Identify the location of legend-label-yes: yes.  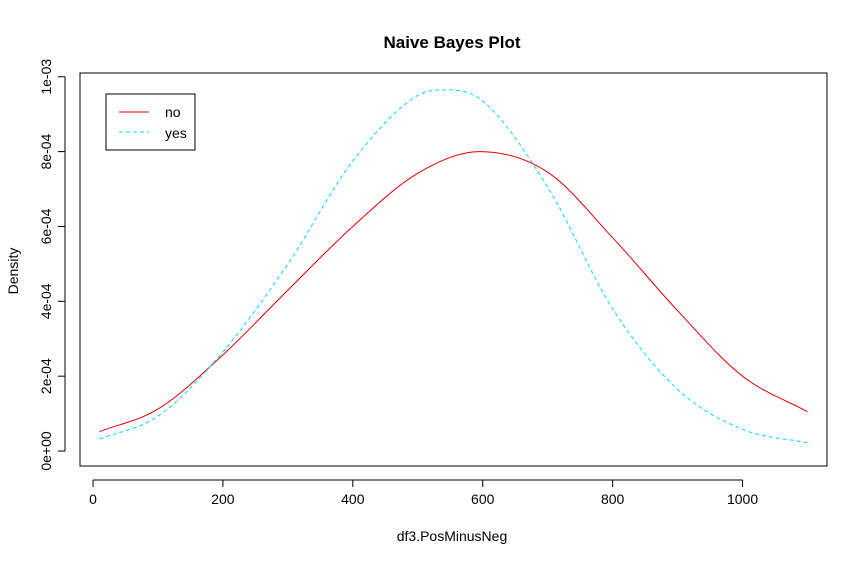
(176, 133).